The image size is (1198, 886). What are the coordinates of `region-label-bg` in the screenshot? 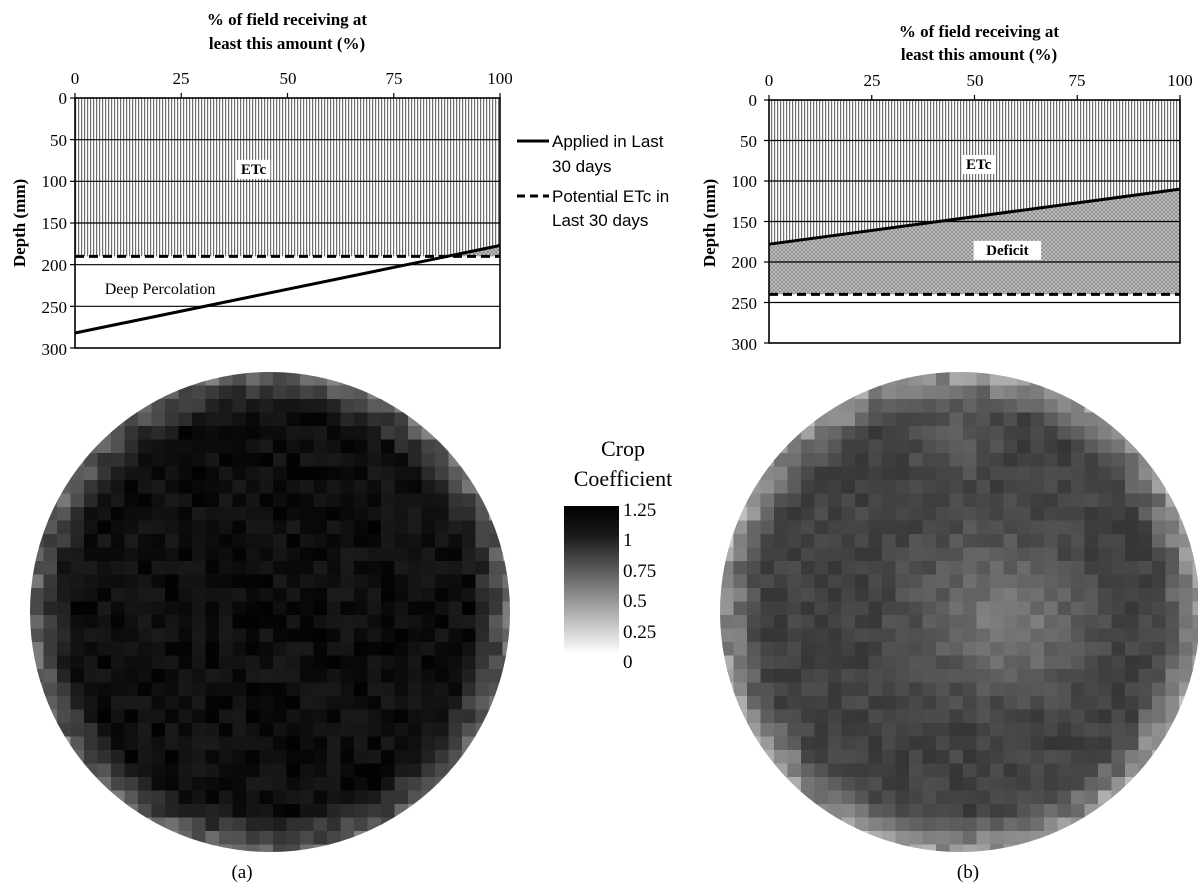 It's located at (978, 164).